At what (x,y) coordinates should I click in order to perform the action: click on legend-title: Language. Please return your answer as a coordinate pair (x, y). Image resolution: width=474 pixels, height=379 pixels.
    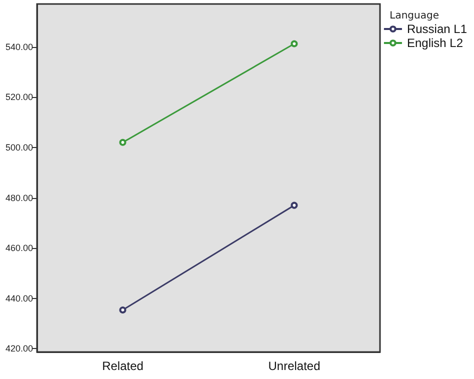
    Looking at the image, I should click on (415, 16).